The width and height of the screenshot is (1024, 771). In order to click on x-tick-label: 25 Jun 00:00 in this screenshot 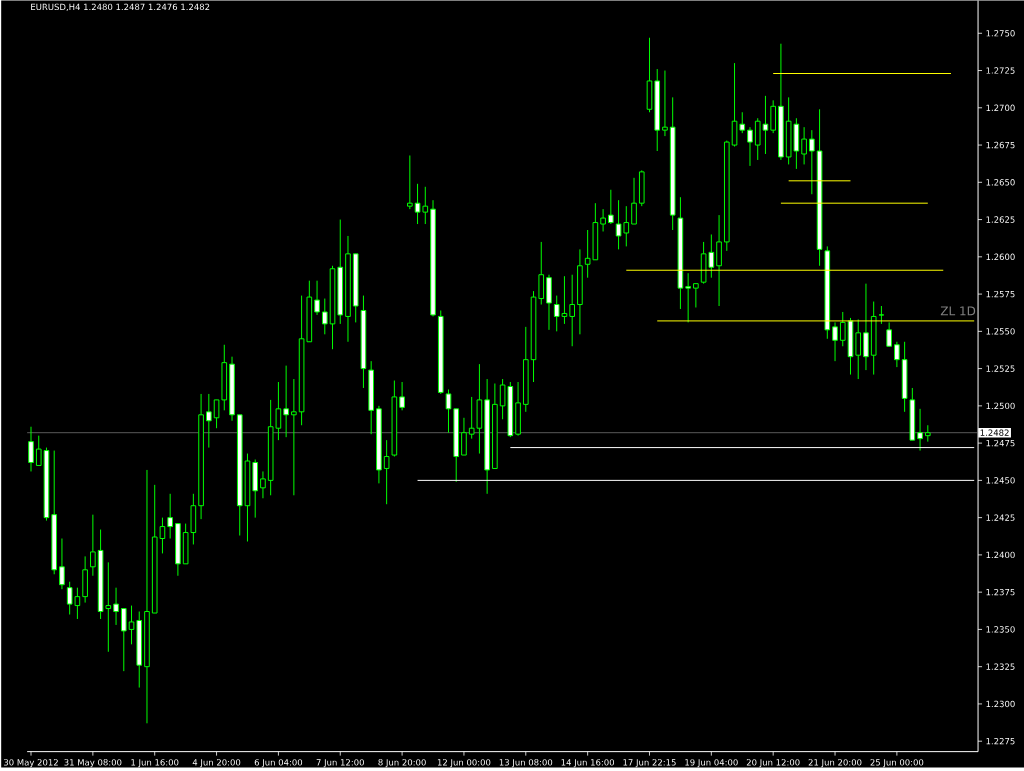, I will do `click(897, 763)`.